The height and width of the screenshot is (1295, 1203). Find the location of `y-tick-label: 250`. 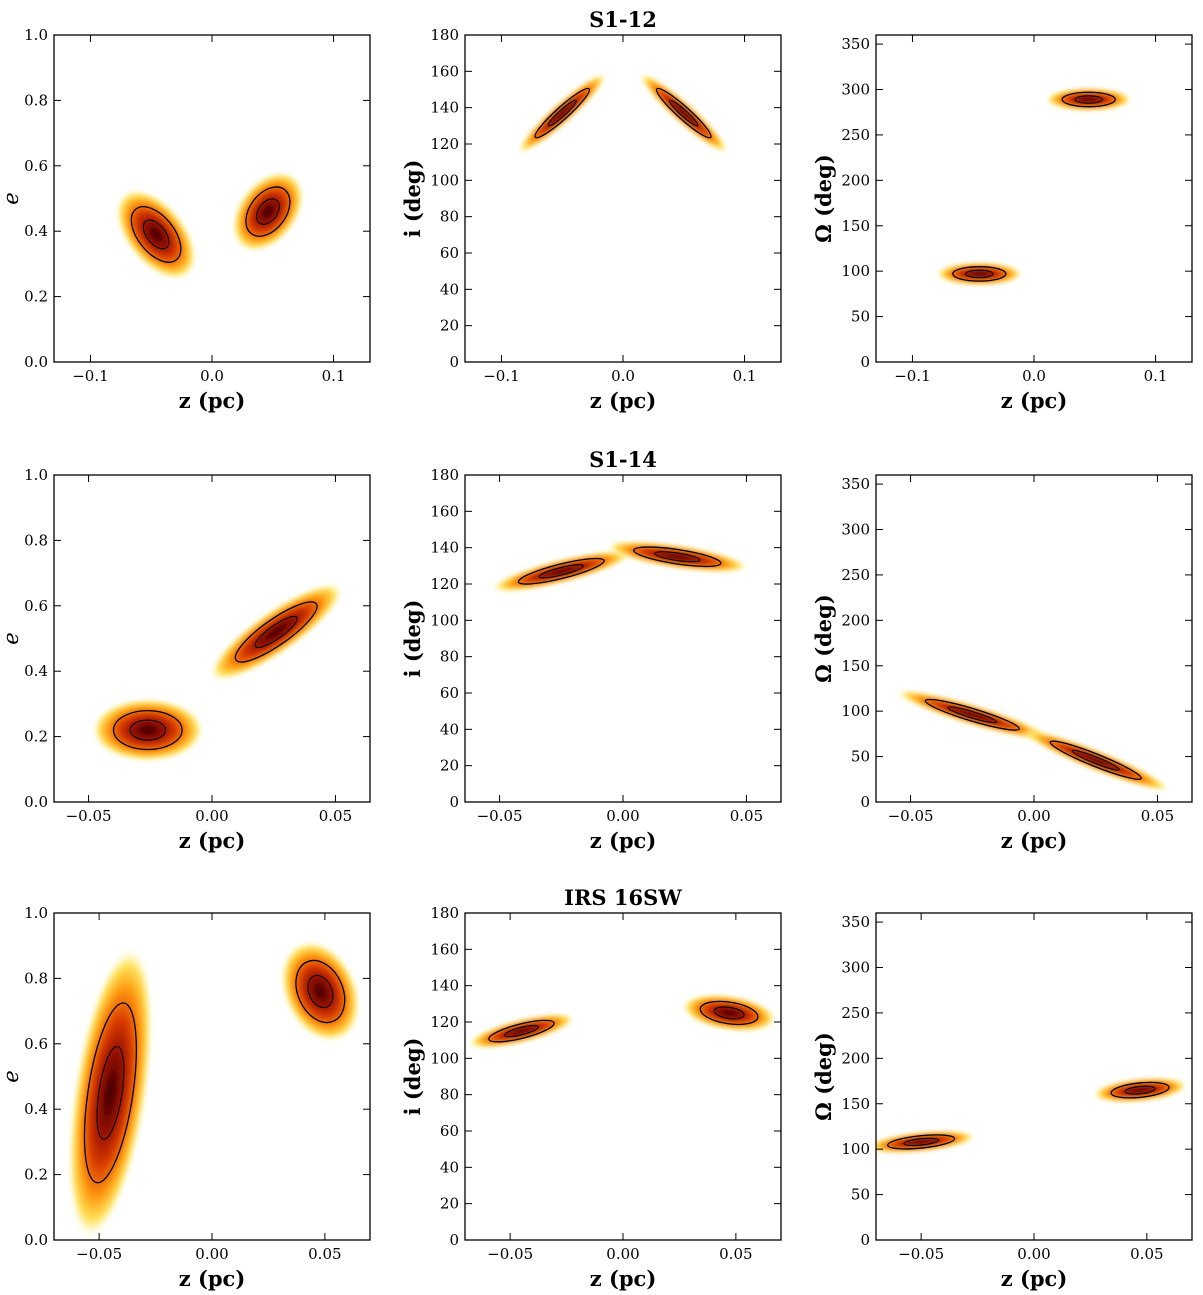

y-tick-label: 250 is located at coordinates (855, 575).